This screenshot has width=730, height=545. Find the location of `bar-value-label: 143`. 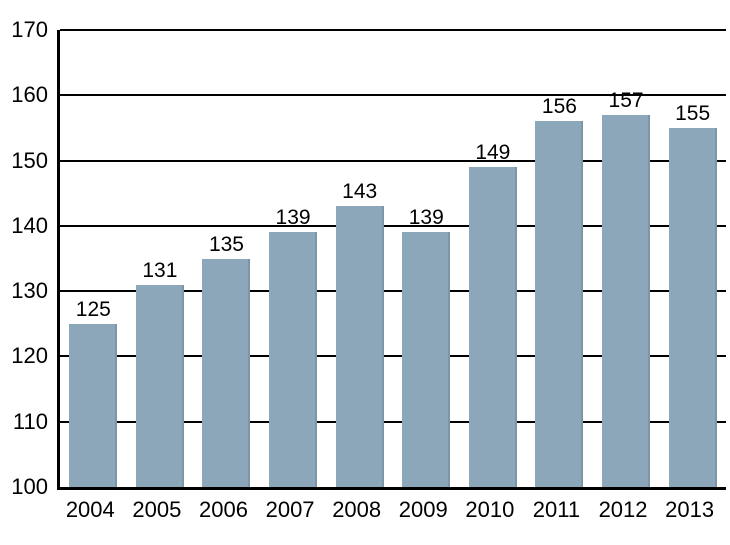

bar-value-label: 143 is located at coordinates (360, 192).